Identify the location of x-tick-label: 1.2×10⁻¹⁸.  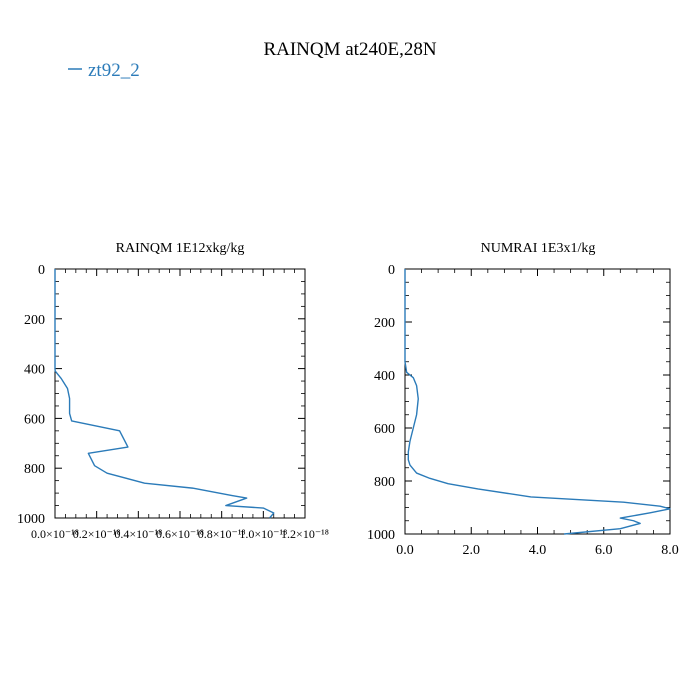
(305, 534).